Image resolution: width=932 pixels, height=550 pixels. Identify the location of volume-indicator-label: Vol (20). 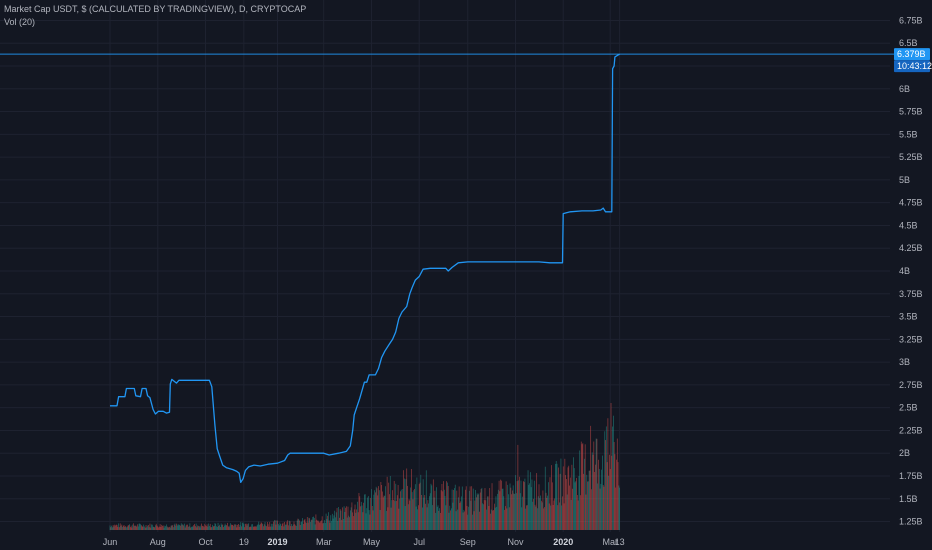
(20, 22).